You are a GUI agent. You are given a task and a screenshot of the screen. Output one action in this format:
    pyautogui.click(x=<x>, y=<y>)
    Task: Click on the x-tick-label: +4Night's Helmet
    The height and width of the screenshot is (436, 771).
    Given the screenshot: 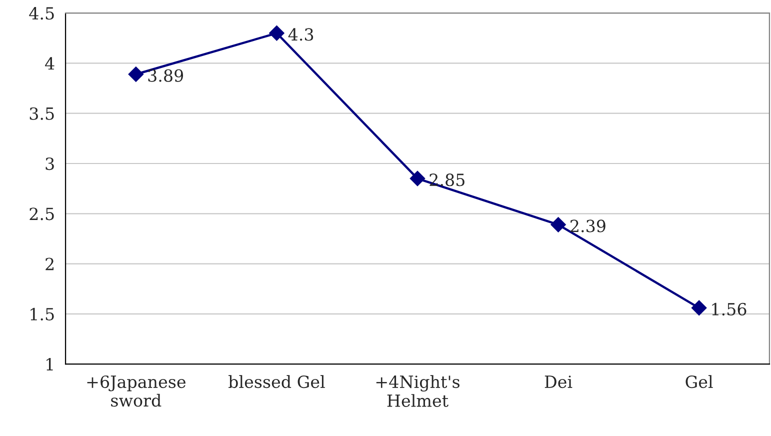 What is the action you would take?
    pyautogui.click(x=418, y=391)
    